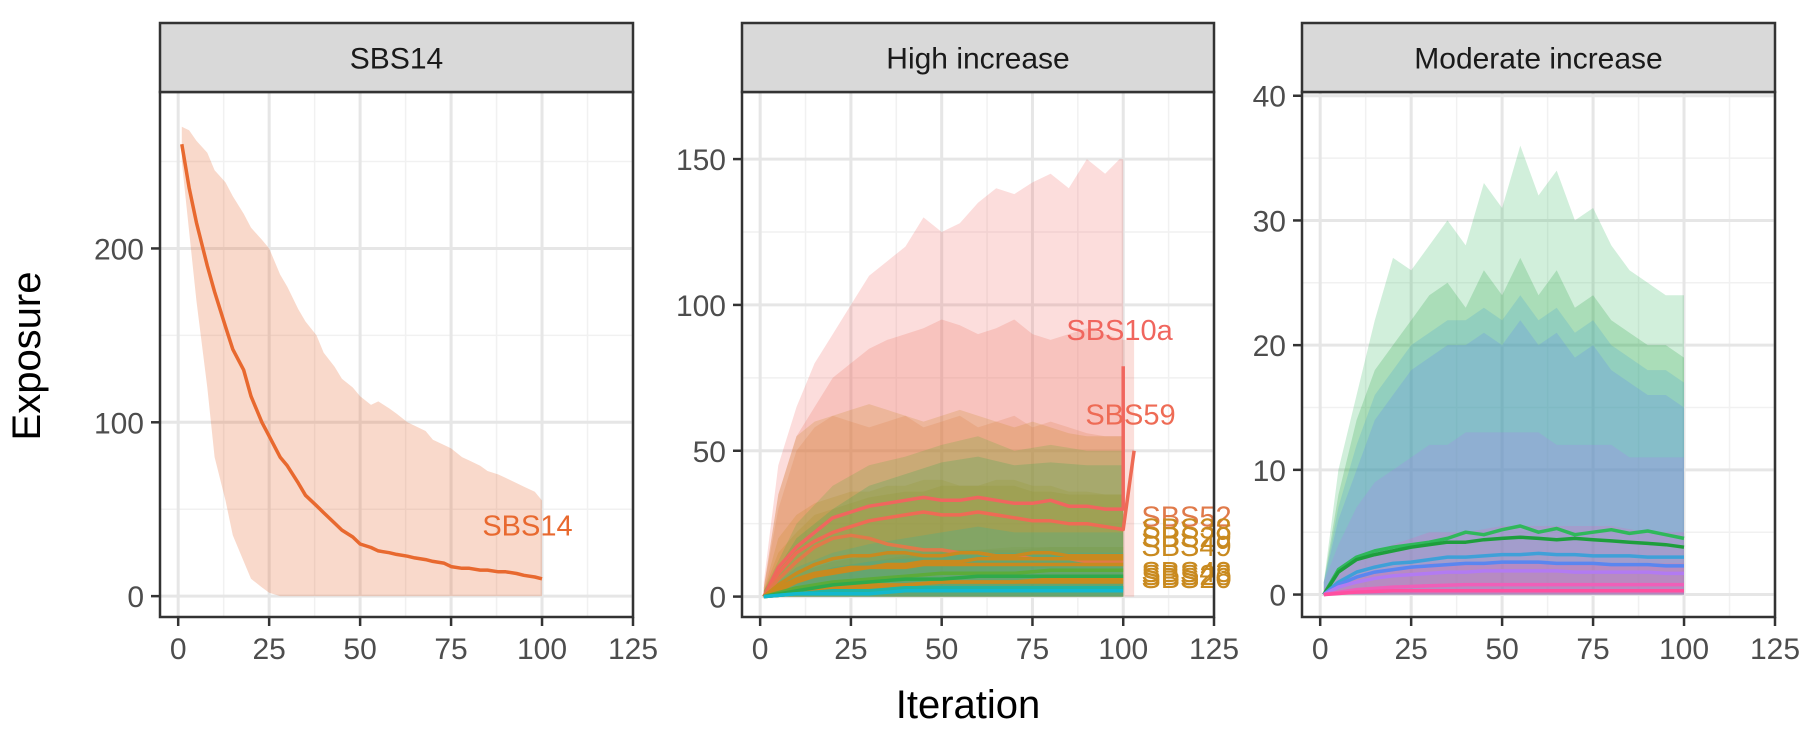 The image size is (1800, 750). I want to click on series-label: SBS52, so click(1186, 518).